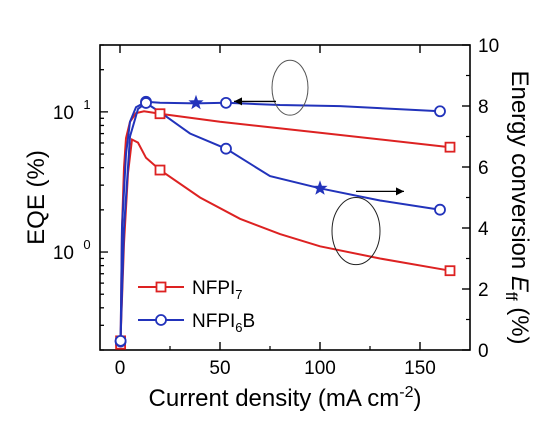 Image resolution: width=550 pixels, height=425 pixels. Describe the element at coordinates (320, 187) in the screenshot. I see `series-nfpi6b-energy-star` at that location.